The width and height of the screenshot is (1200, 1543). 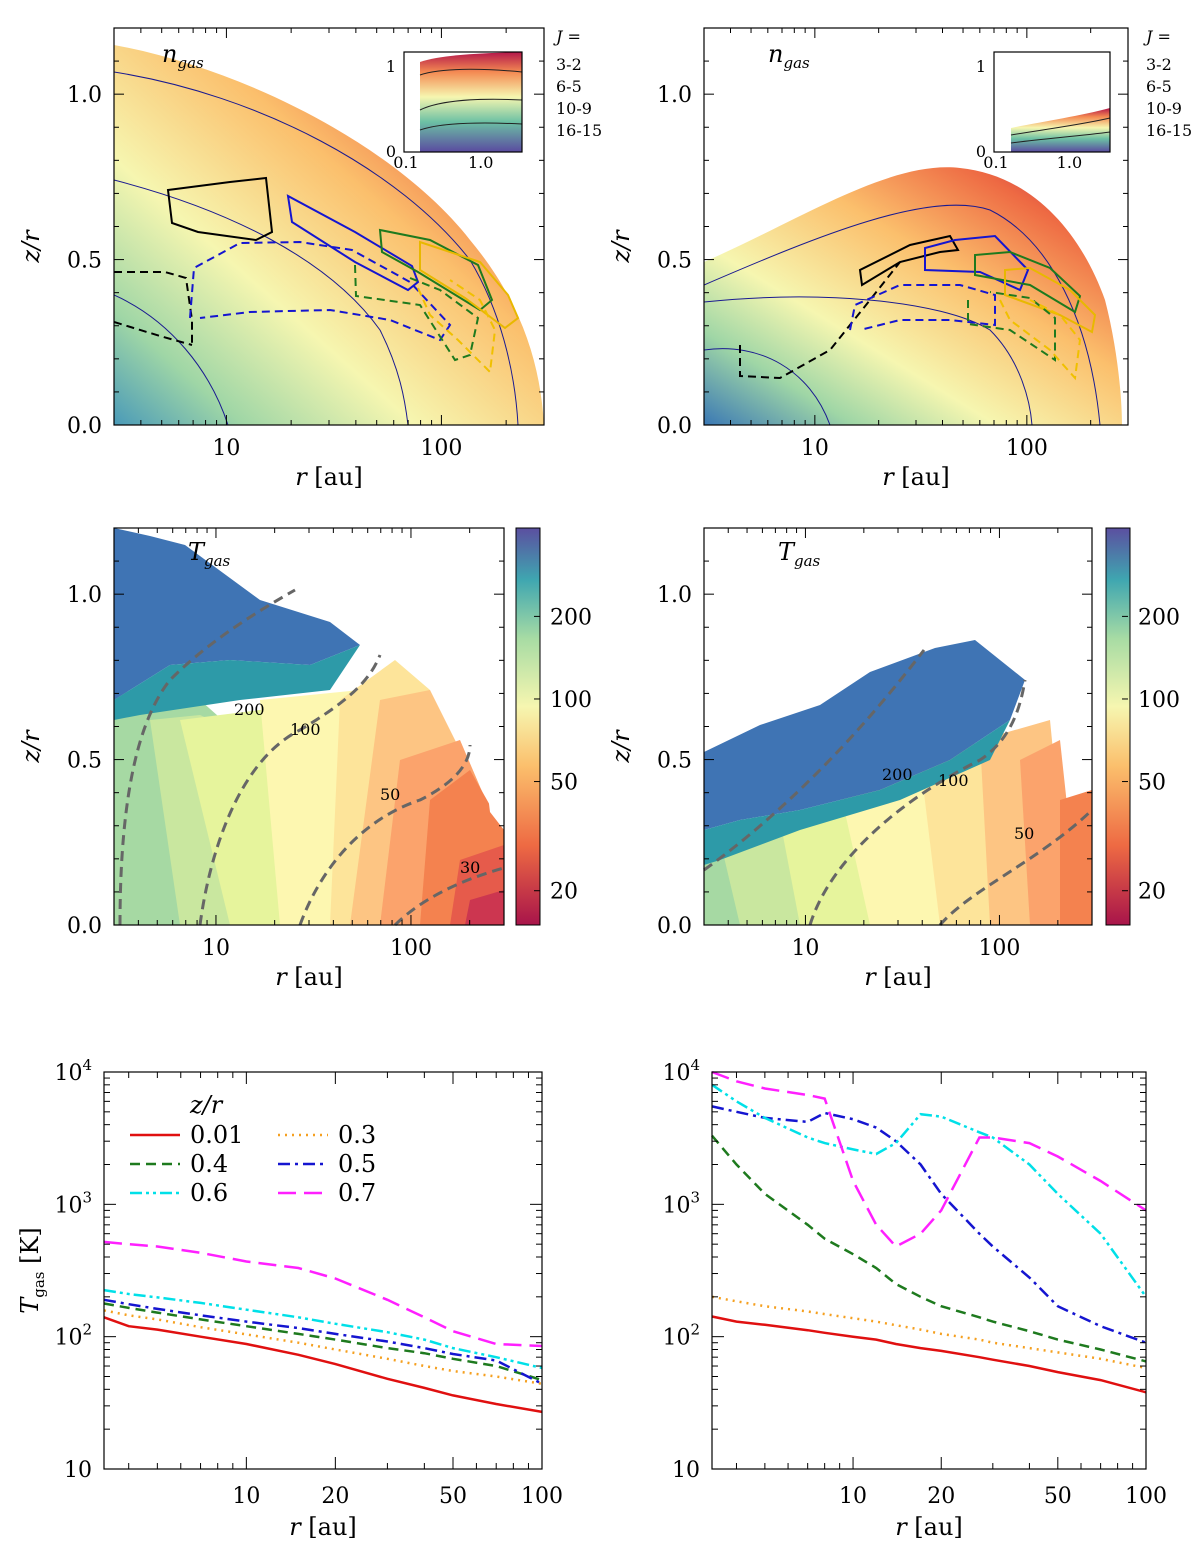 What do you see at coordinates (253, 1149) in the screenshot?
I see `zr-legend: z/r0.01 0.3 0.4 0.5 0.6 0.7` at bounding box center [253, 1149].